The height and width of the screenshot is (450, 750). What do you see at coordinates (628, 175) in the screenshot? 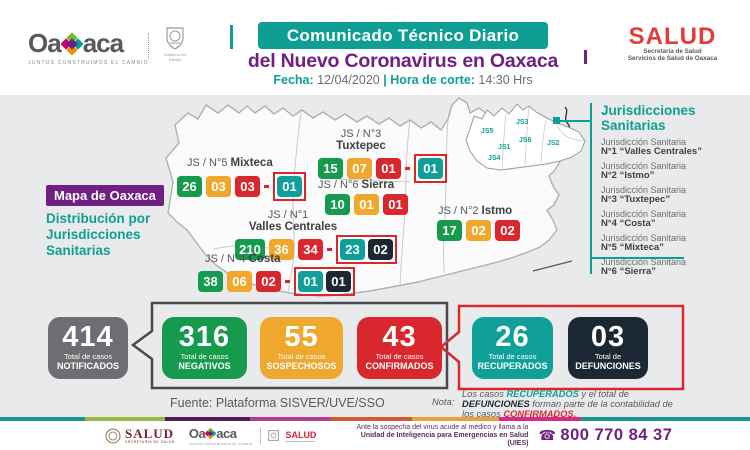
I see `sidebar-item-js2-line2: N°2 “Istmo”` at bounding box center [628, 175].